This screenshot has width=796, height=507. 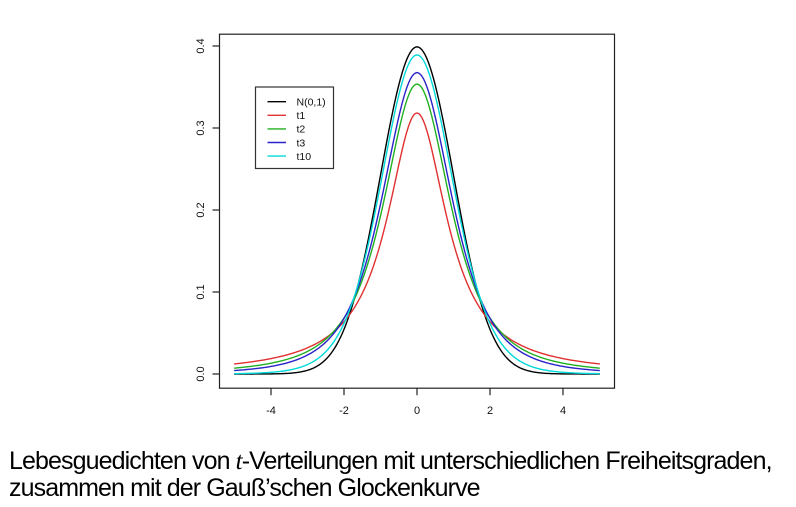 What do you see at coordinates (563, 411) in the screenshot?
I see `svg-text: 4` at bounding box center [563, 411].